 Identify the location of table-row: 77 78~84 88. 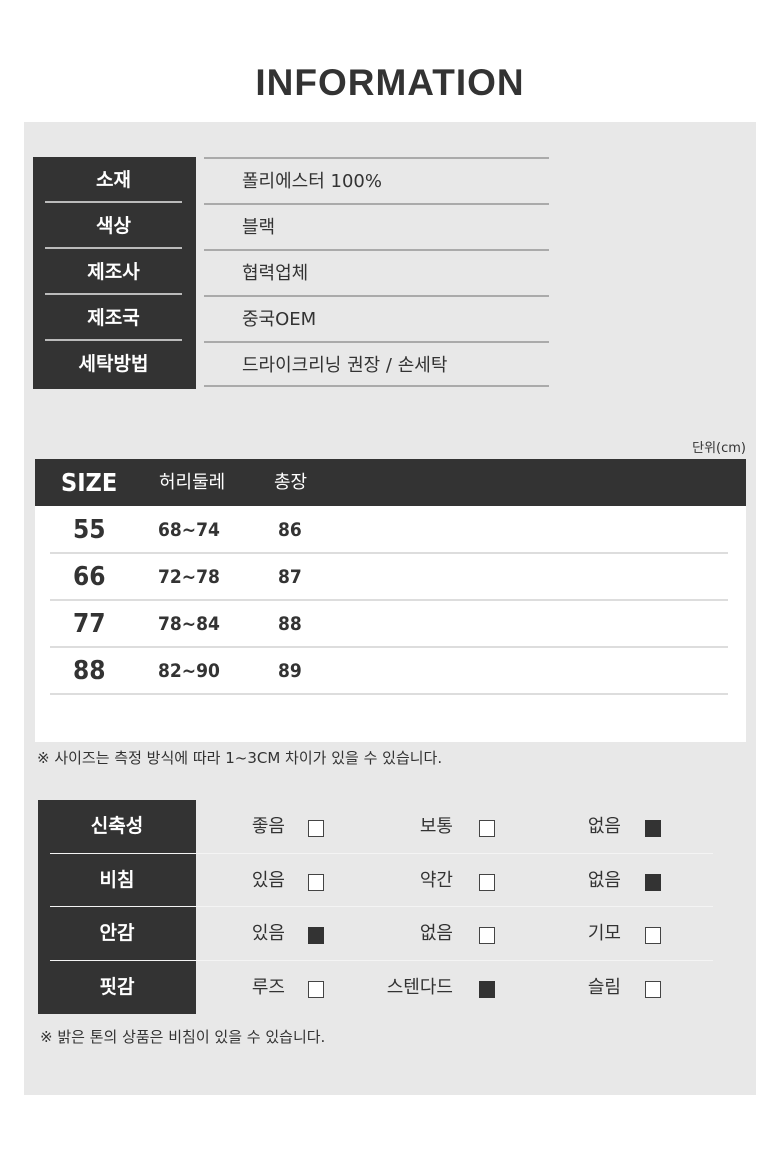
(389, 624).